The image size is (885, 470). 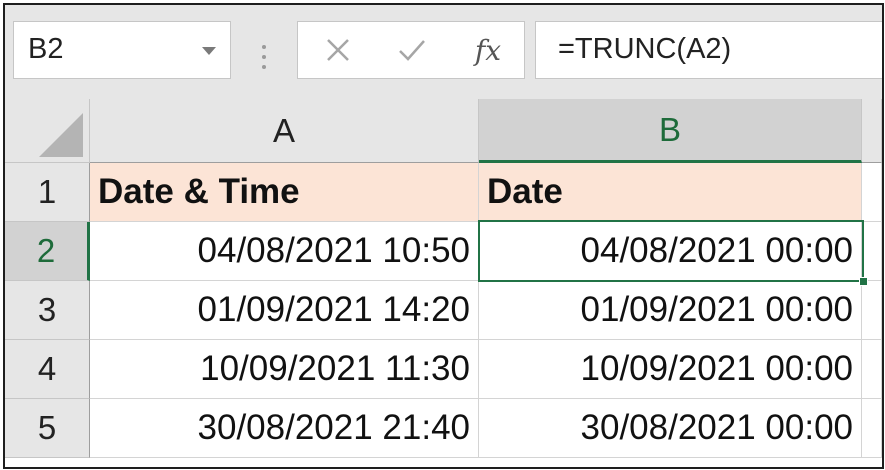 What do you see at coordinates (670, 369) in the screenshot?
I see `cell-b4: 10/09/2021 00:00` at bounding box center [670, 369].